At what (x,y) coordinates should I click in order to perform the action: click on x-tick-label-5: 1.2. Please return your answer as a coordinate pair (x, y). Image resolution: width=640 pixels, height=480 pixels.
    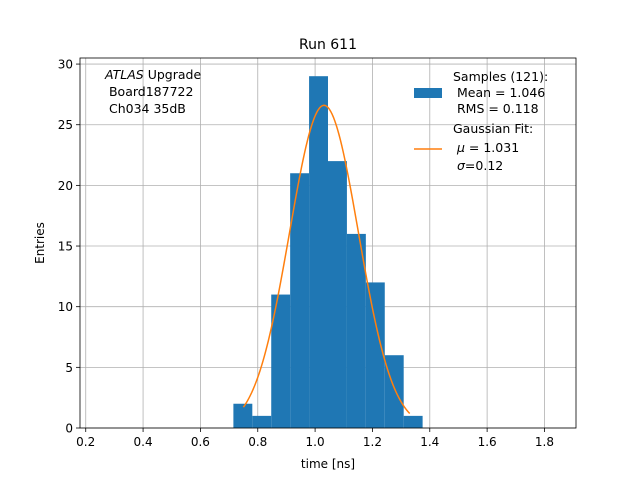
    Looking at the image, I should click on (372, 442).